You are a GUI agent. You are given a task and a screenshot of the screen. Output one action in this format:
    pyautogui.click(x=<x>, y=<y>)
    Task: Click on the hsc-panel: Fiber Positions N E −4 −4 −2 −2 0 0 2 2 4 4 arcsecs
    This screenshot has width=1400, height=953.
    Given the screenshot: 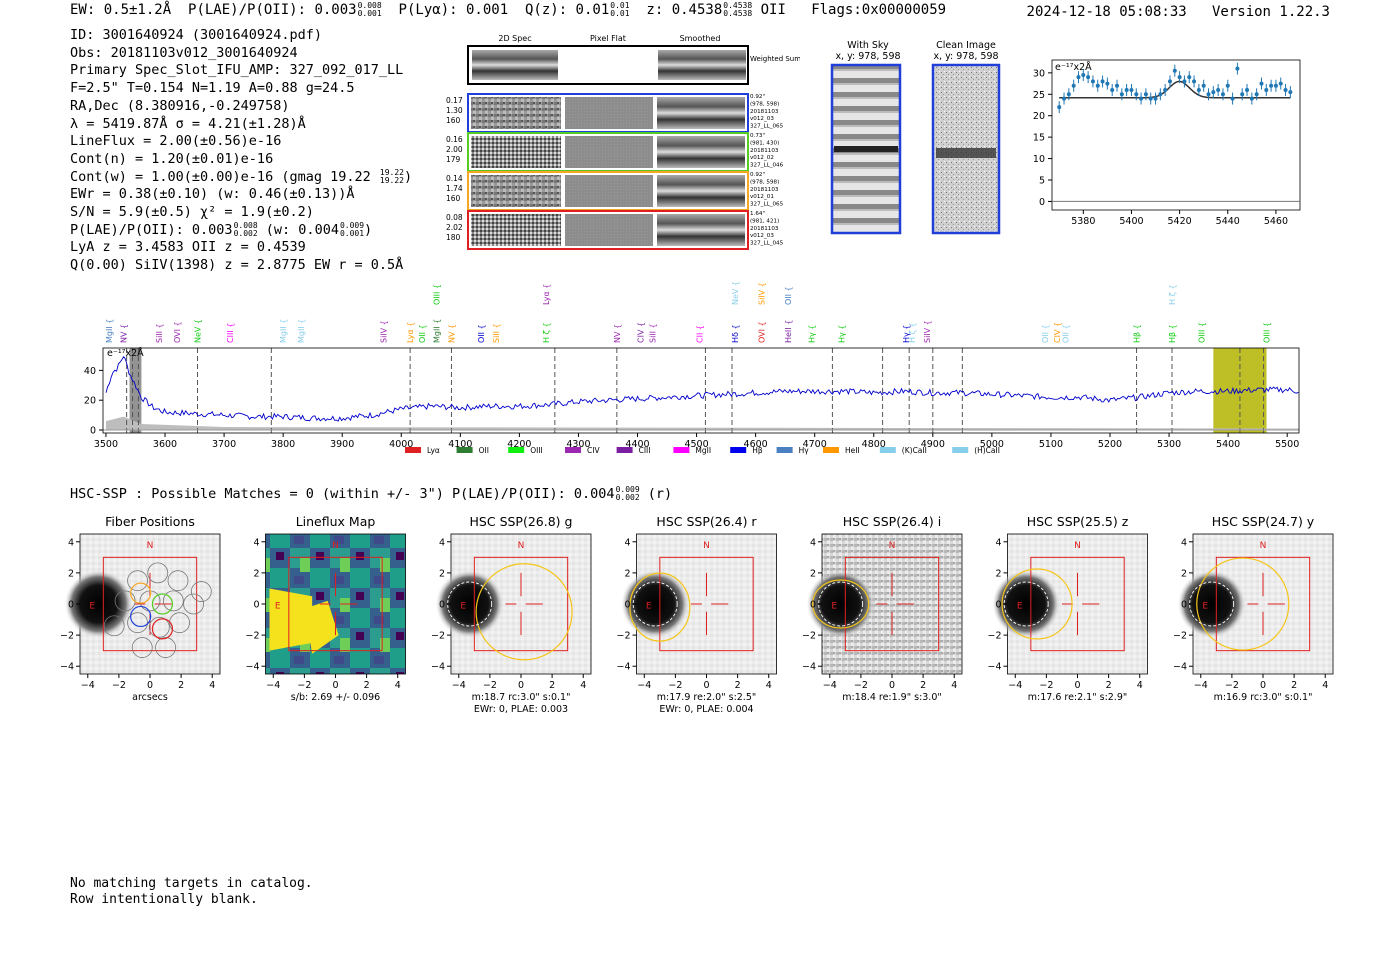 What is the action you would take?
    pyautogui.click(x=140, y=608)
    